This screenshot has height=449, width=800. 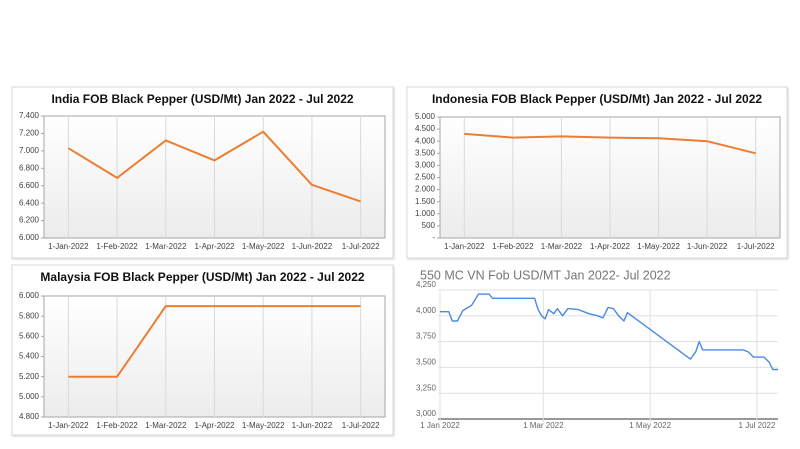 What do you see at coordinates (440, 425) in the screenshot?
I see `x-tick-label: 1 Jan 2022` at bounding box center [440, 425].